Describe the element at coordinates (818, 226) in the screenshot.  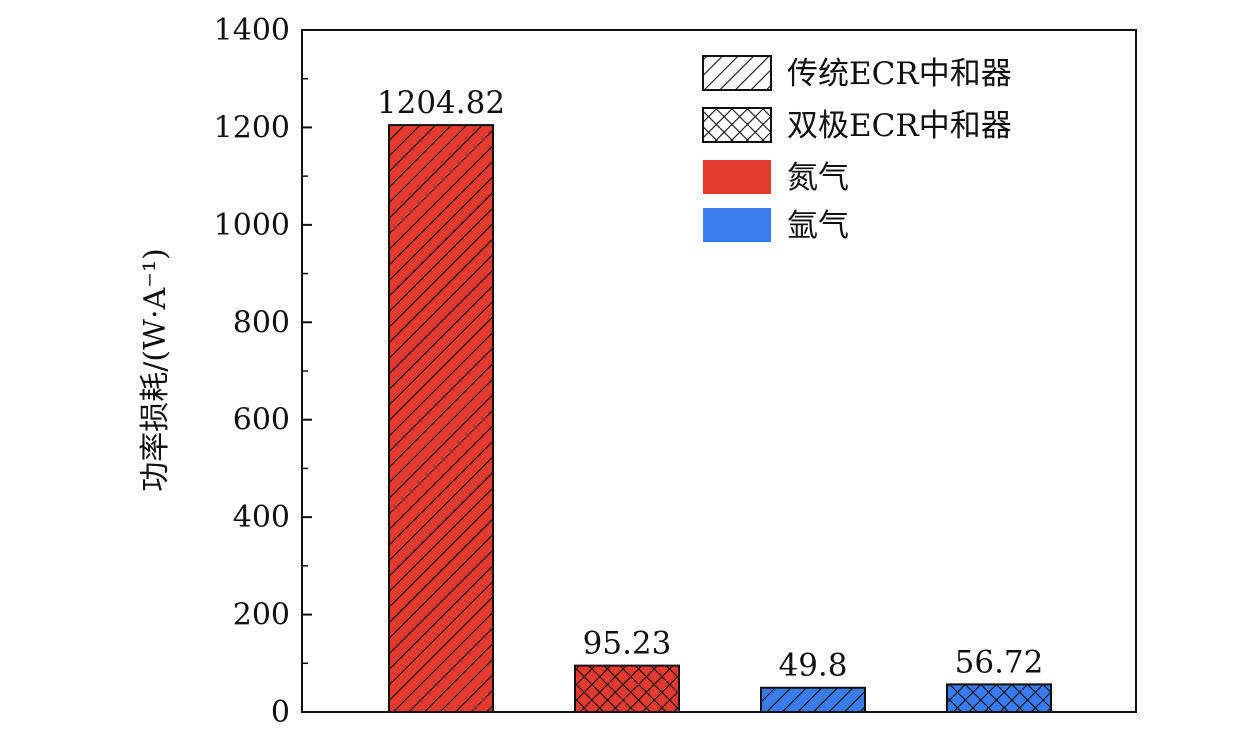
I see `legend-label: 氩气` at that location.